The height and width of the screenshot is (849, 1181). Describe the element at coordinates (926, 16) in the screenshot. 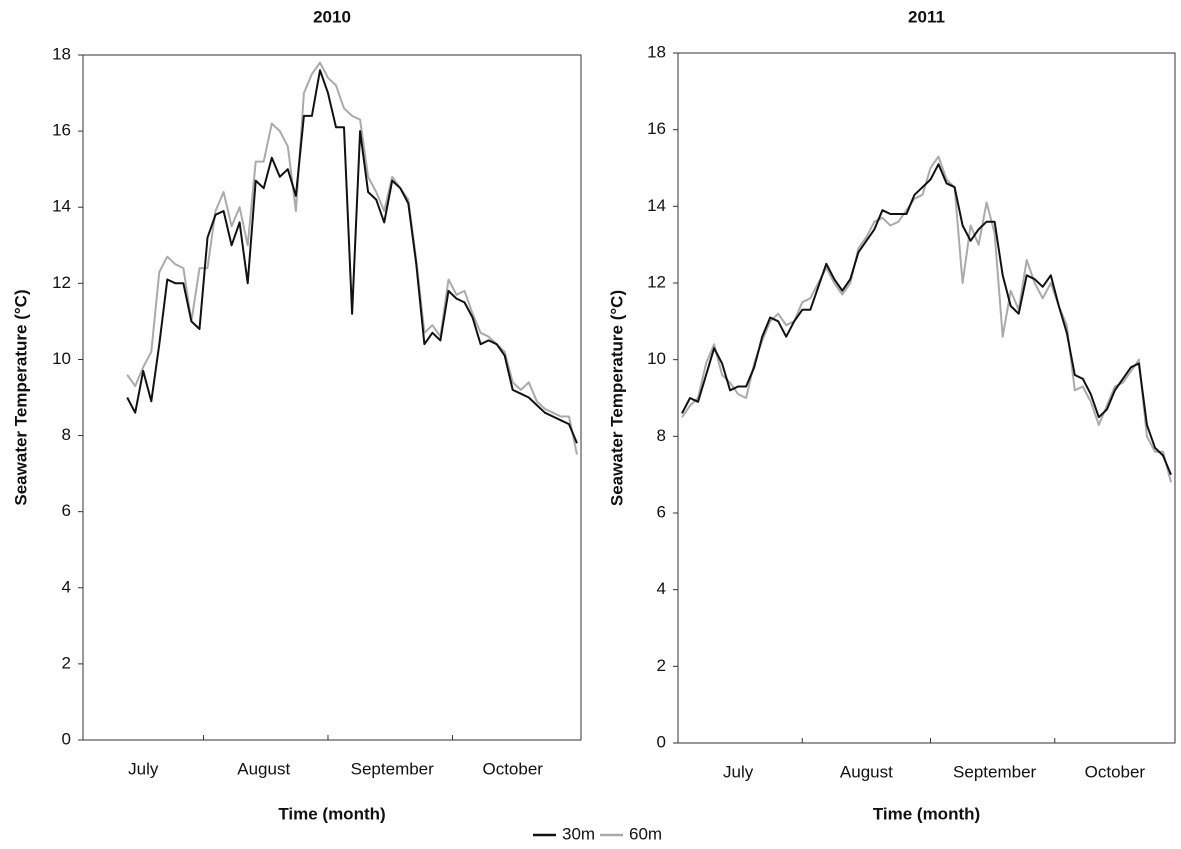

I see `chart-title: 2011` at that location.